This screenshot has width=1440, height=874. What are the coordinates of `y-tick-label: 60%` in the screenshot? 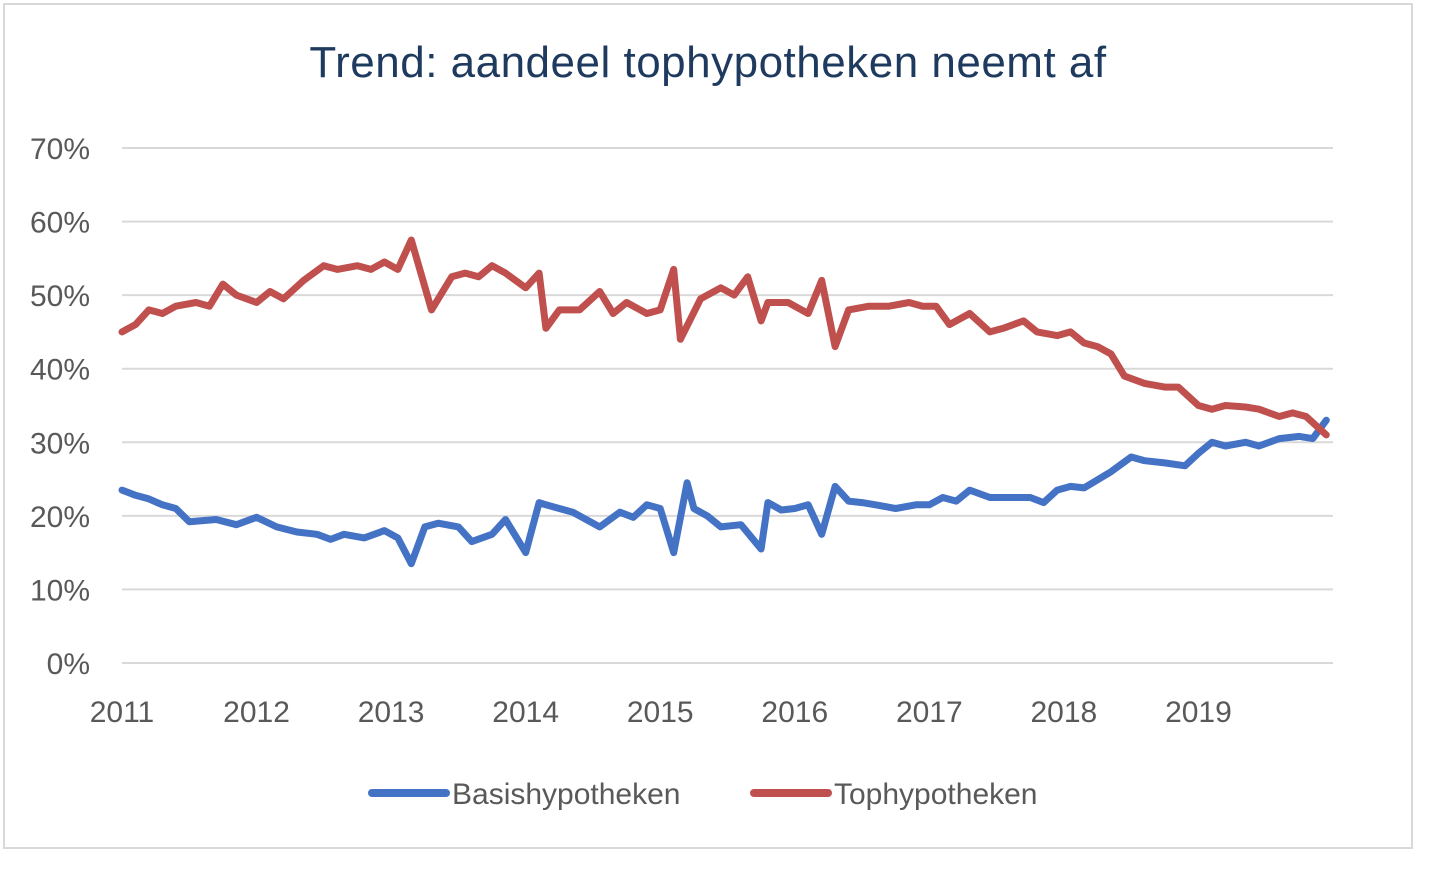 It's located at (60, 223).